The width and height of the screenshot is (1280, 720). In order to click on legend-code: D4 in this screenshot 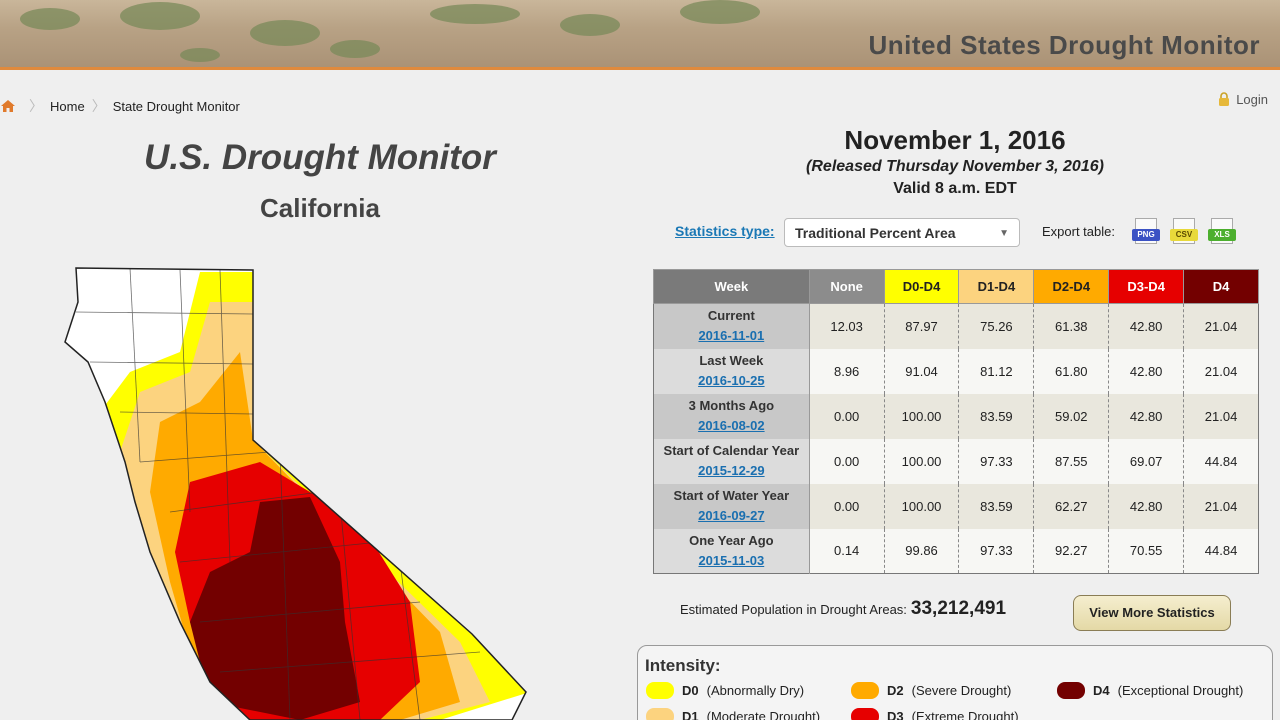, I will do `click(1101, 690)`.